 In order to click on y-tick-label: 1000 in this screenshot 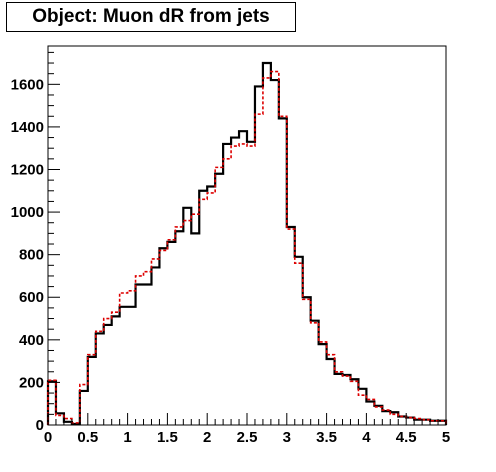, I will do `click(27, 212)`.